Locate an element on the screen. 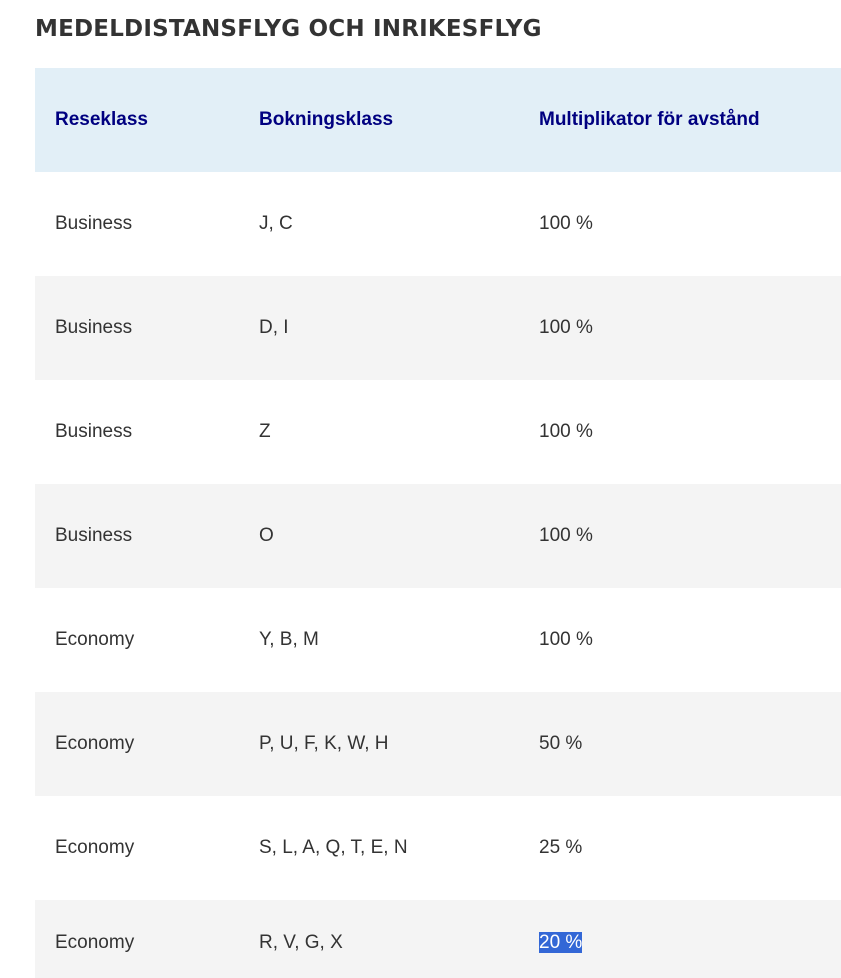 Image resolution: width=841 pixels, height=978 pixels. cell-multiplier: 20 % is located at coordinates (680, 939).